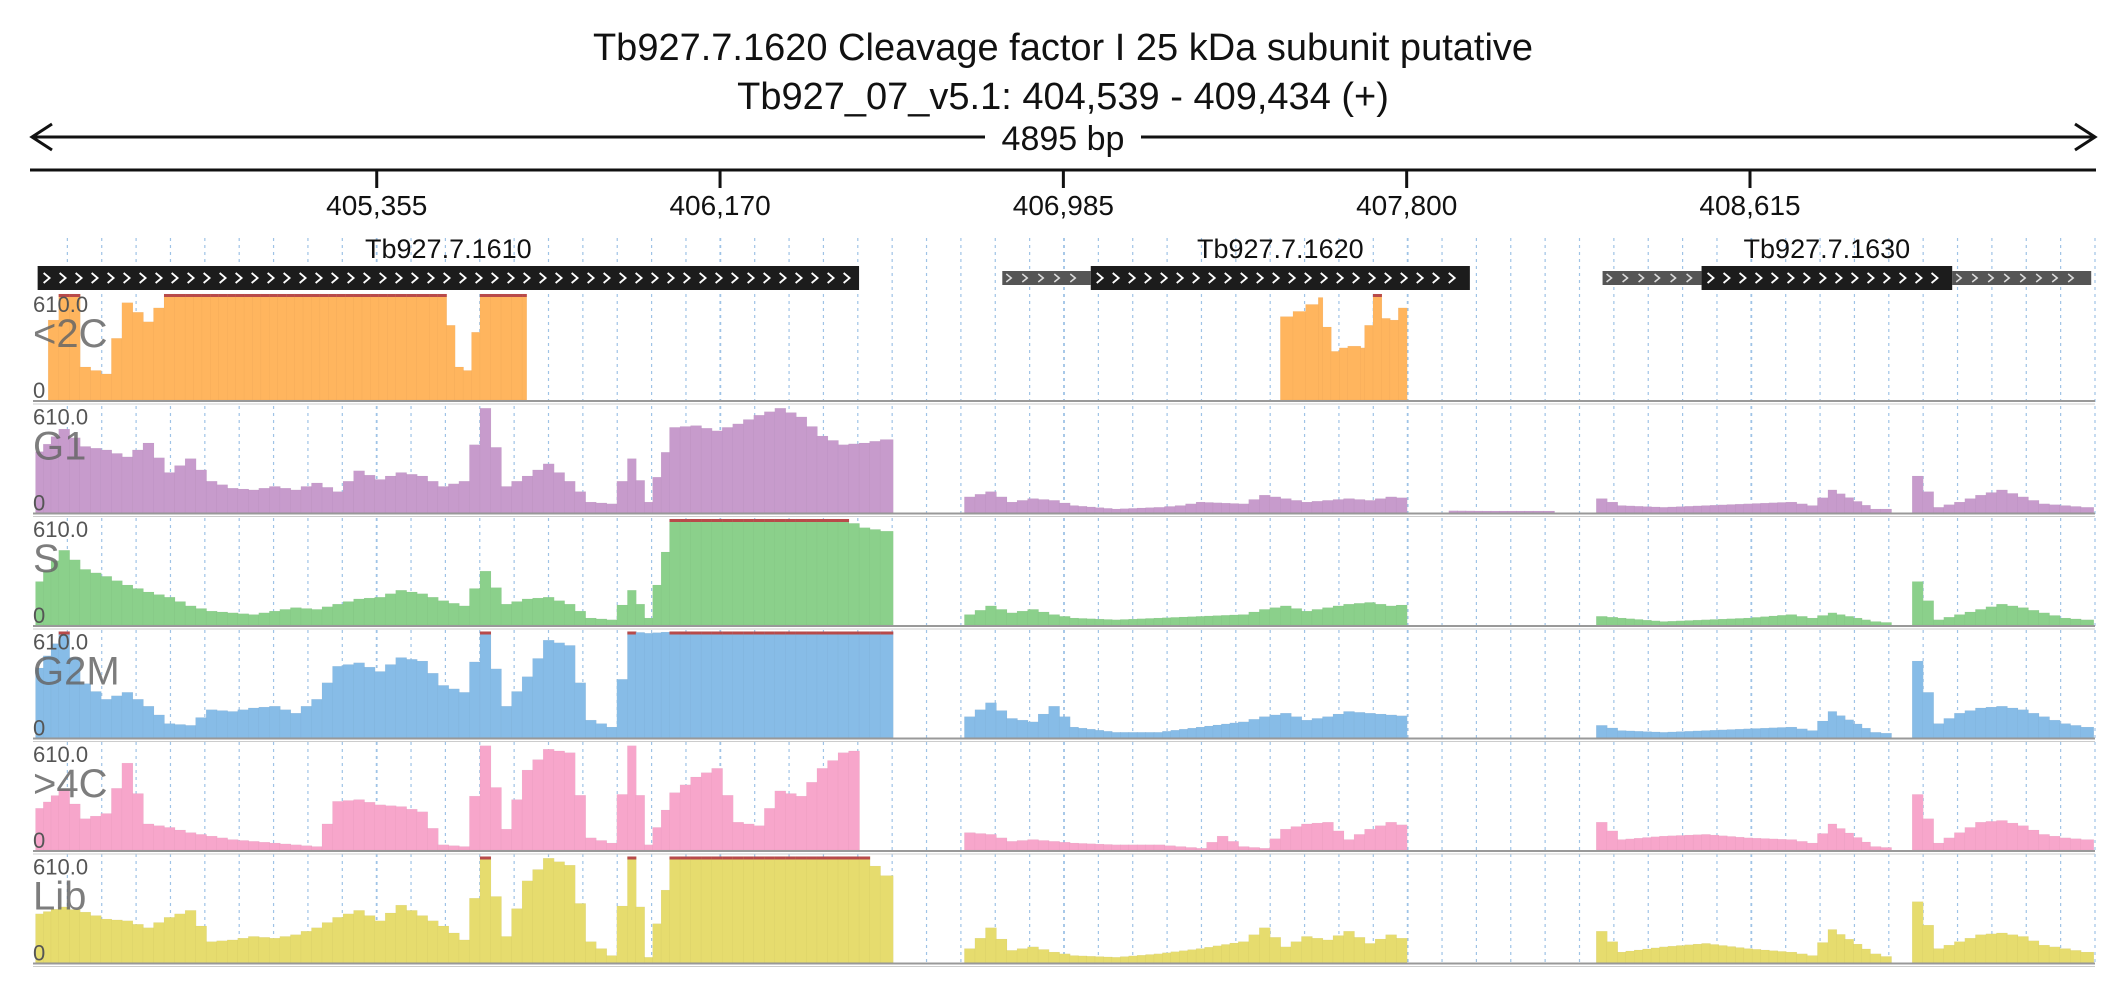 The width and height of the screenshot is (2126, 1000). Describe the element at coordinates (1280, 249) in the screenshot. I see `gene-label: Tb927.7.1620` at that location.